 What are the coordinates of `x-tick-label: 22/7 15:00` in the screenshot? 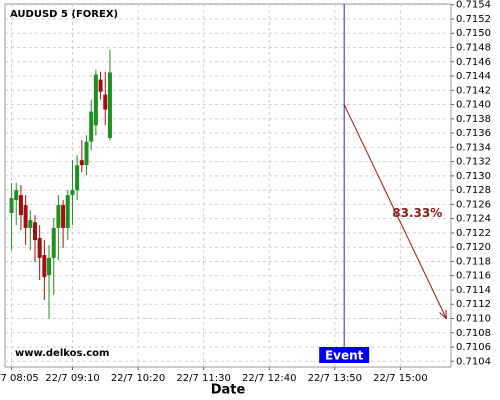 It's located at (400, 378).